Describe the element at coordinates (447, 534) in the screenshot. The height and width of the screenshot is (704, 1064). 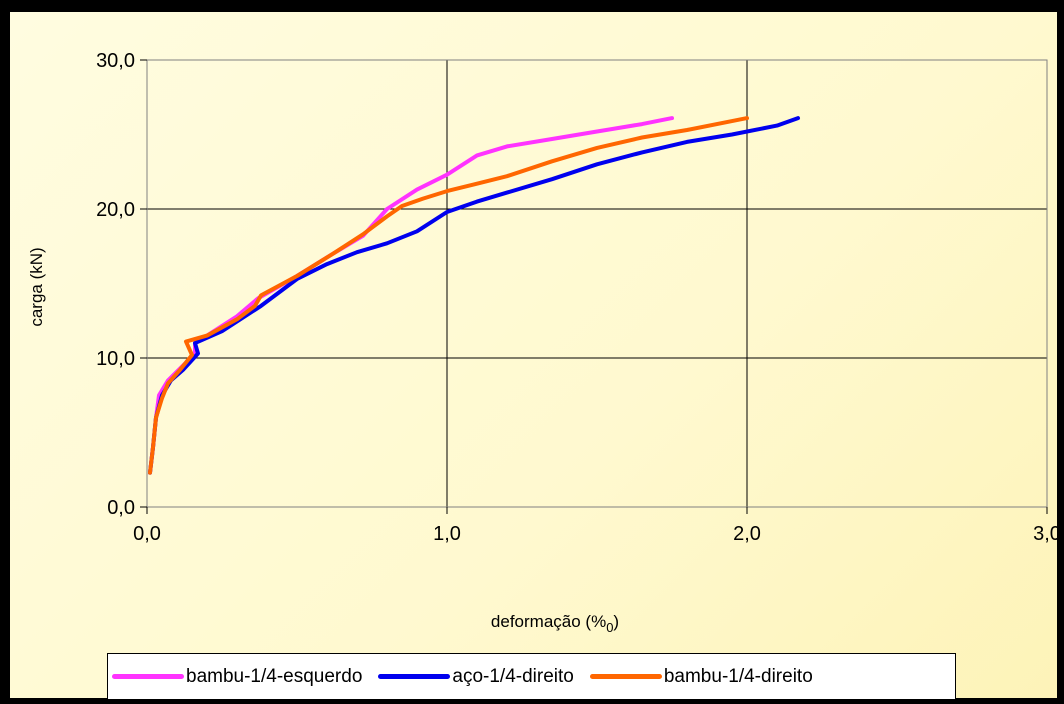
I see `x-tick-label: 1,0` at that location.